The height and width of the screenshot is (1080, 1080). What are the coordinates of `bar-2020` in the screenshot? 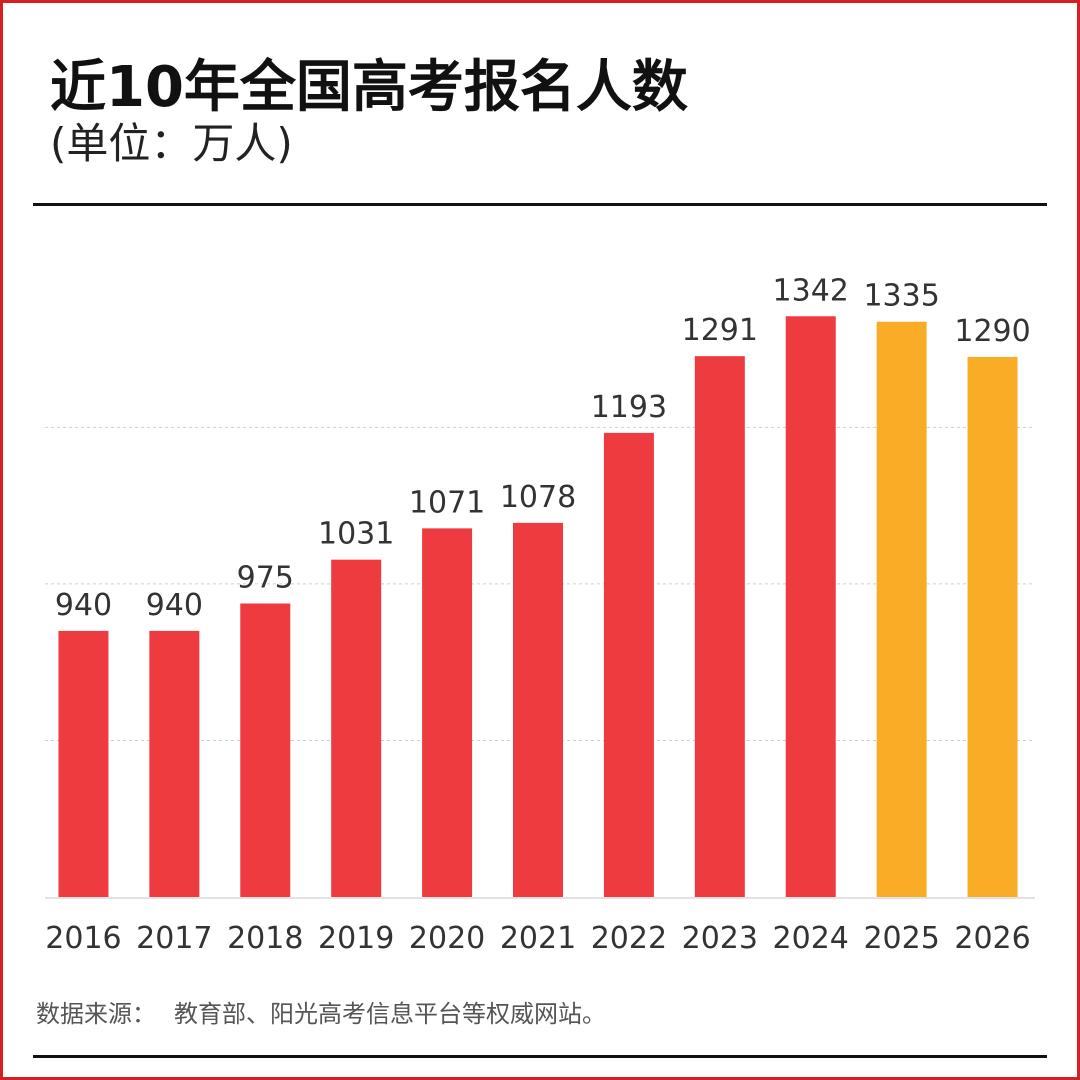 It's located at (447, 712).